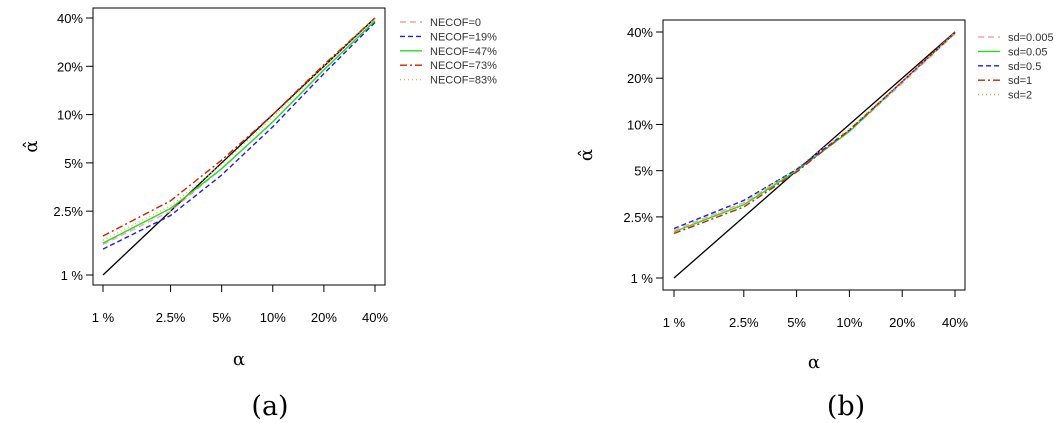  Describe the element at coordinates (1020, 96) in the screenshot. I see `legend-entry: sd=2` at that location.